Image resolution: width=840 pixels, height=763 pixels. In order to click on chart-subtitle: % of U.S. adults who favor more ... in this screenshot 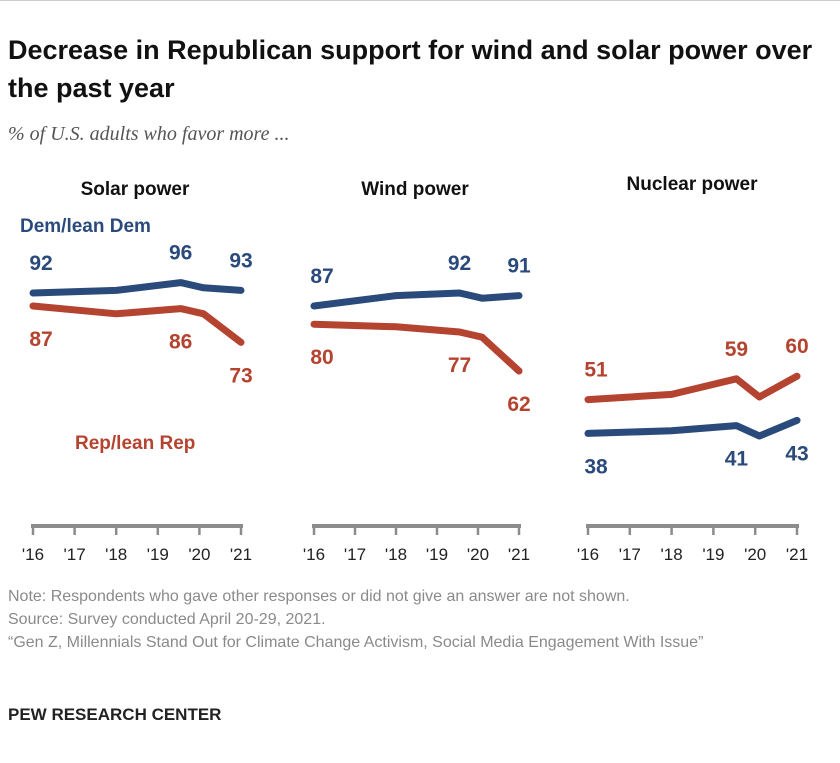, I will do `click(149, 134)`.